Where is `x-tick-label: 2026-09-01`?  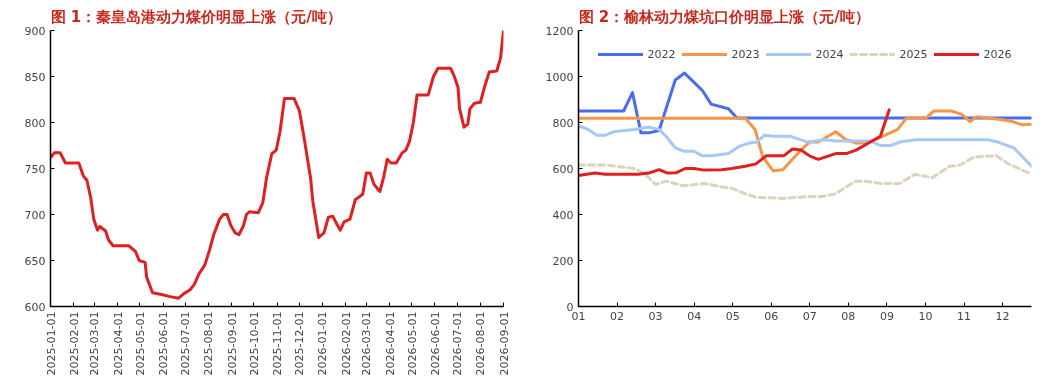
x-tick-label: 2026-09-01 is located at coordinates (504, 343).